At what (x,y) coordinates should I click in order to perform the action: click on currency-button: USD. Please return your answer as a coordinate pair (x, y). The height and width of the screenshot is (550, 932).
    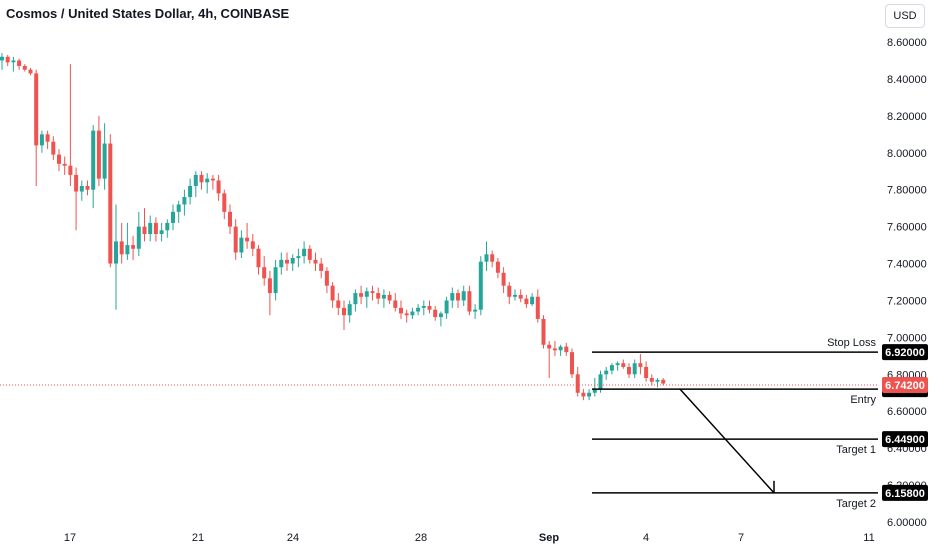
    Looking at the image, I should click on (905, 16).